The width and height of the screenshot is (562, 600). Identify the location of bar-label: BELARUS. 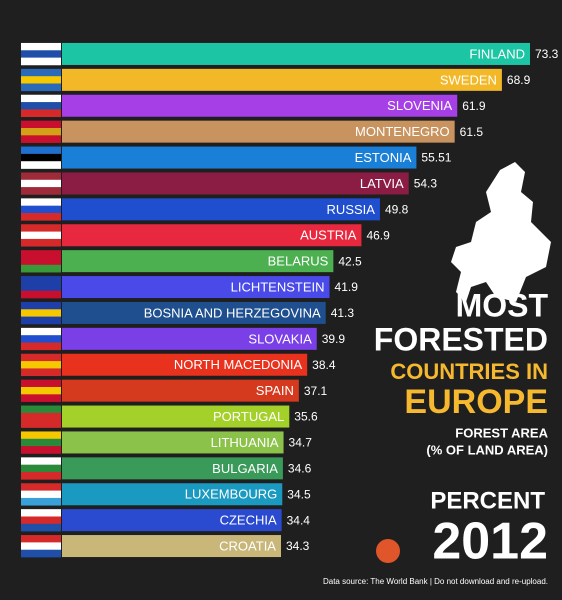
(298, 261).